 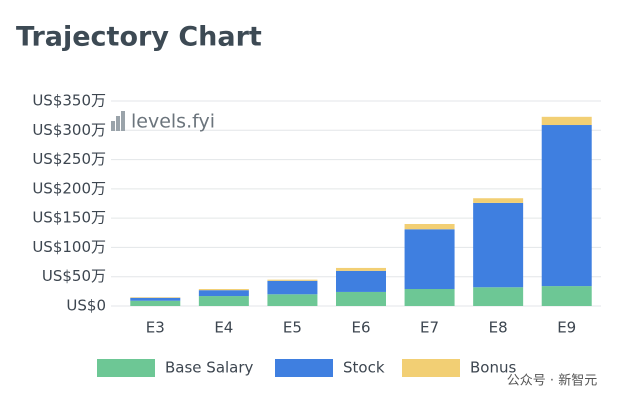 I want to click on x-tick-label: E8, so click(x=498, y=328).